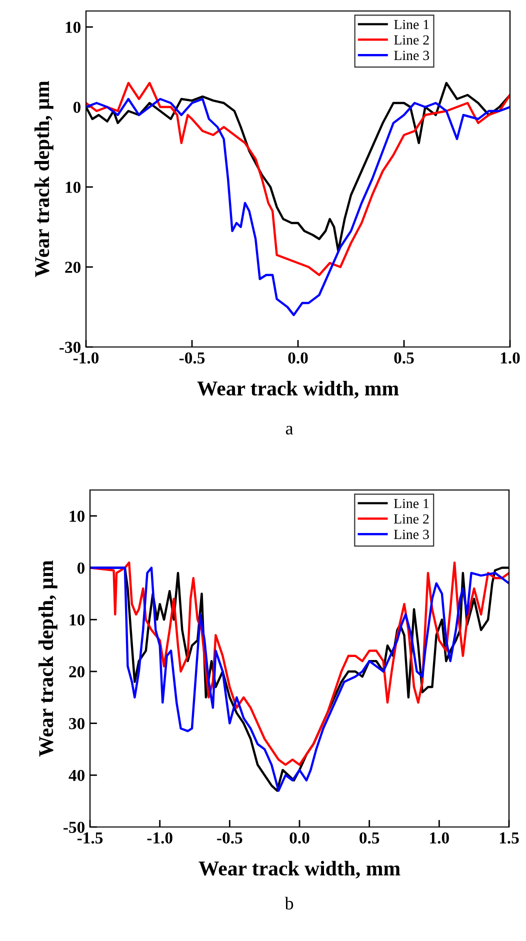 This screenshot has width=526, height=941. Describe the element at coordinates (289, 903) in the screenshot. I see `text: b` at that location.